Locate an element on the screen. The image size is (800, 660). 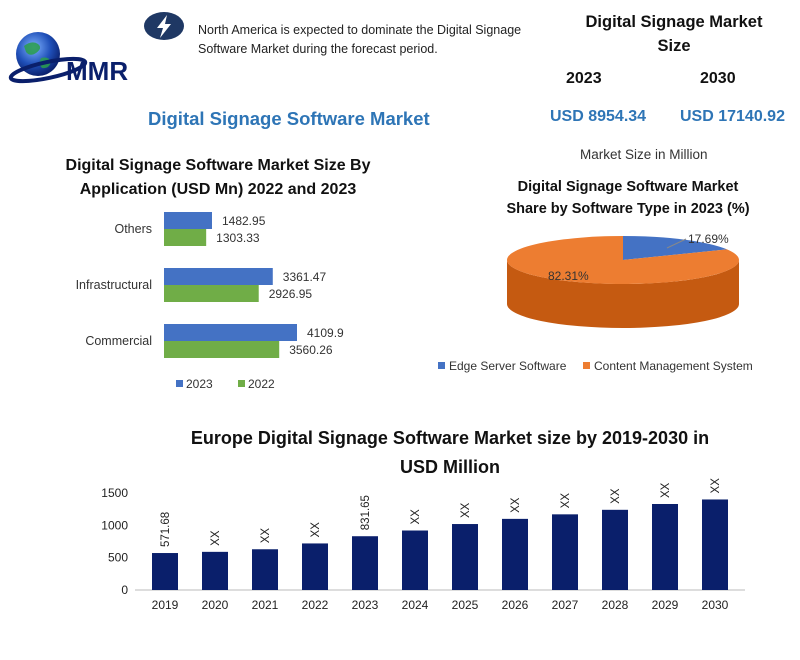
y-tick-500: 500 is located at coordinates (118, 558).